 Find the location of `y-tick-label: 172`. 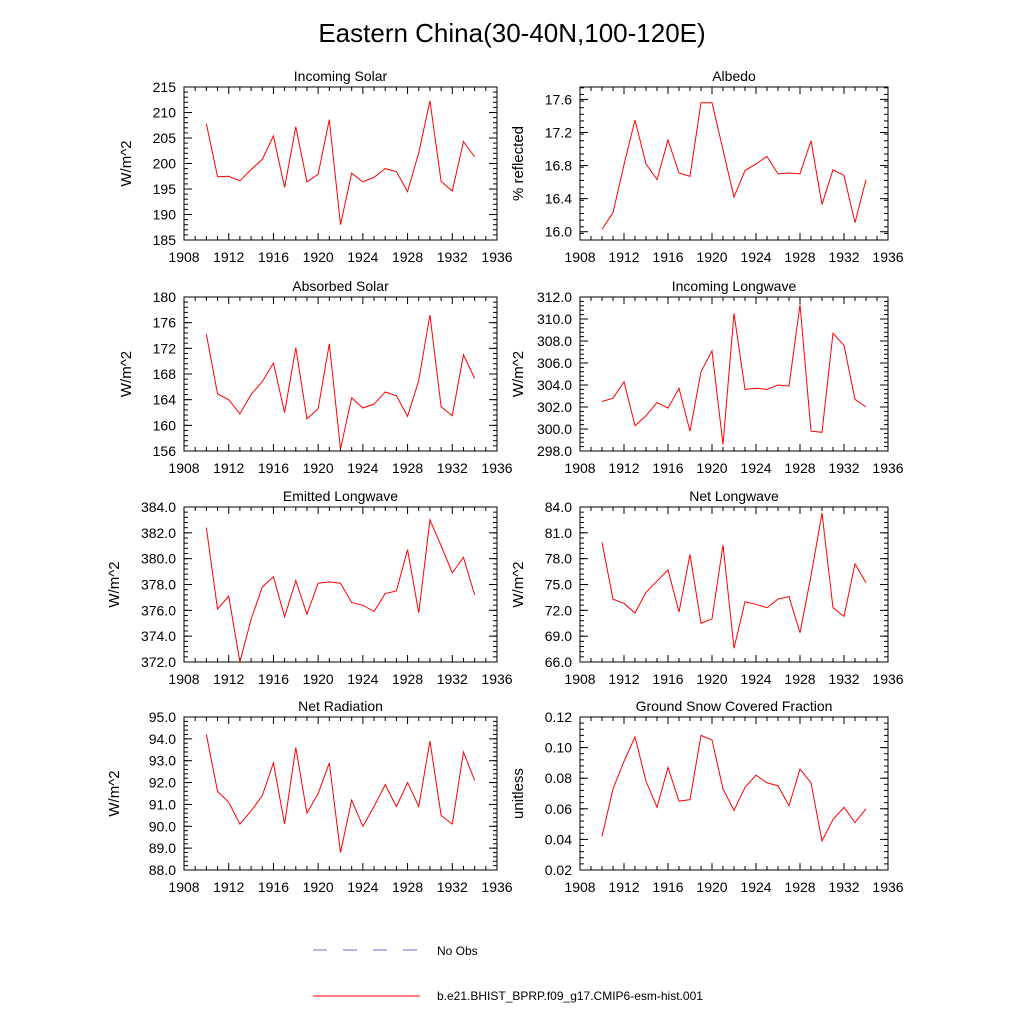

y-tick-label: 172 is located at coordinates (165, 348).